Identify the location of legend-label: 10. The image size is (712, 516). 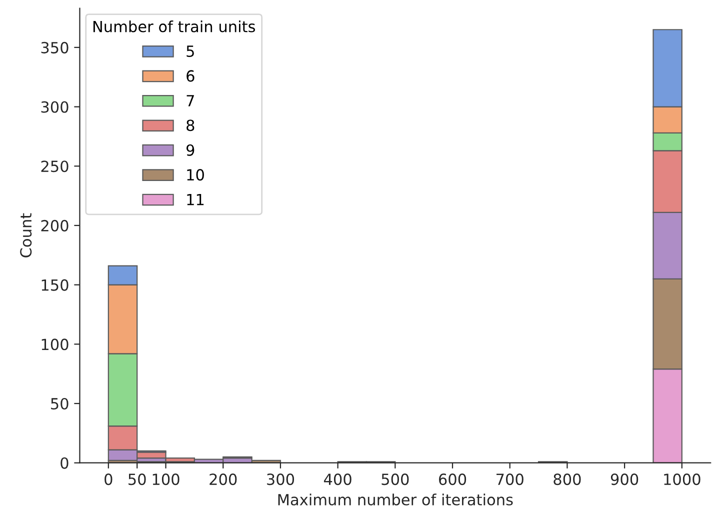
(195, 175).